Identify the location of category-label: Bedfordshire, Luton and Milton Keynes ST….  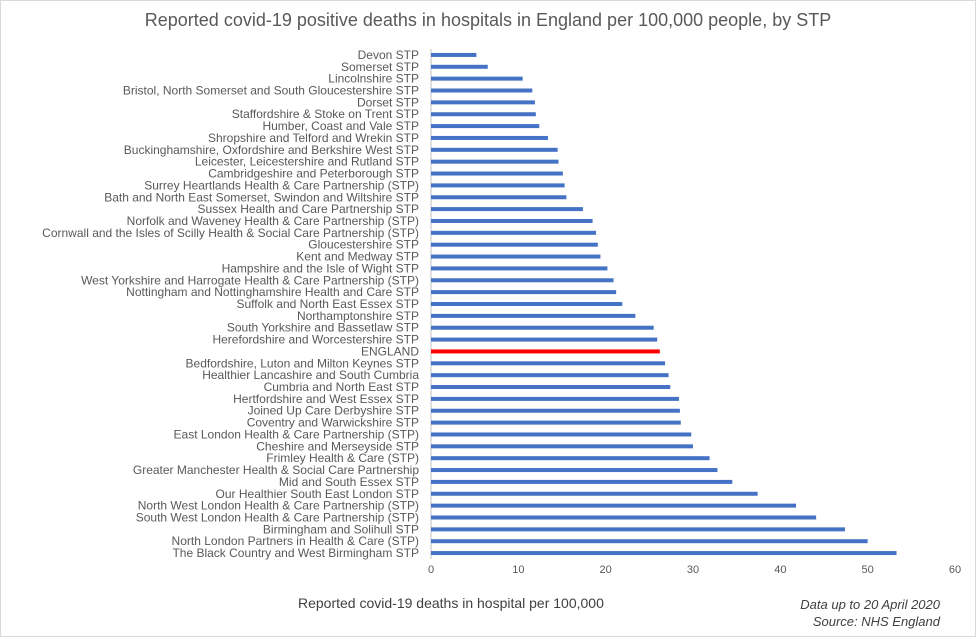
(302, 363).